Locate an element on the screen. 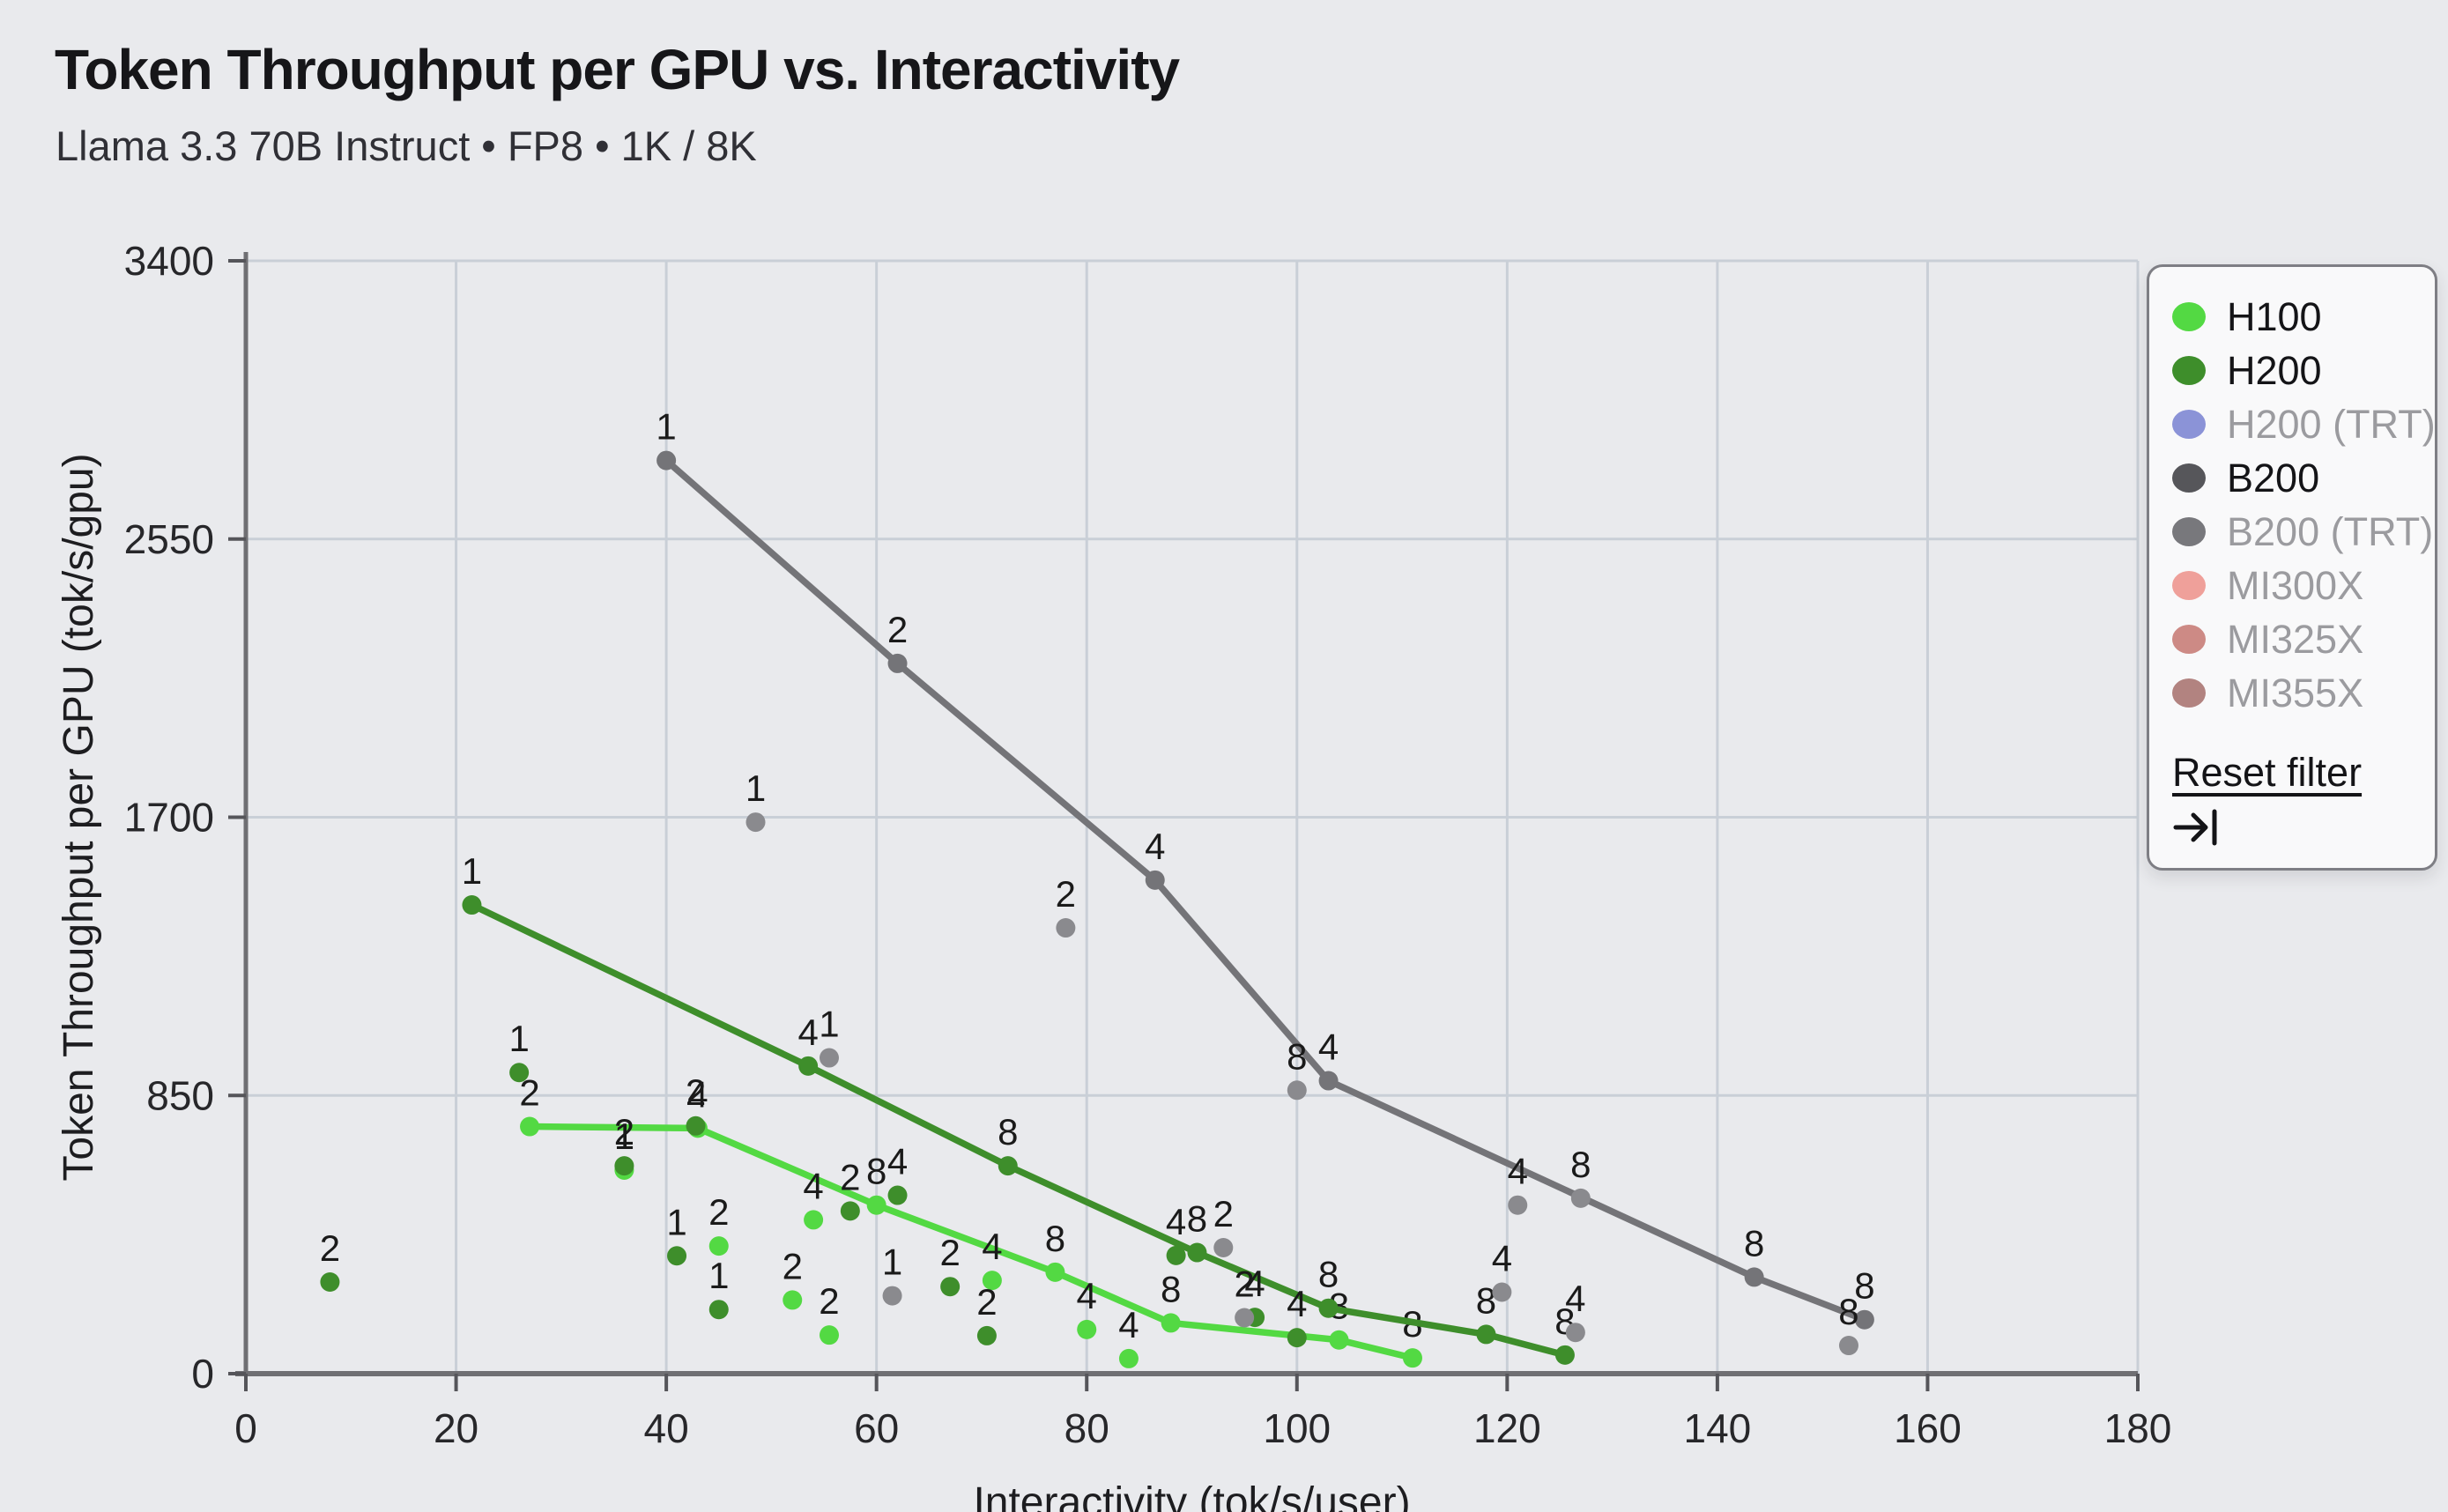  legend-item-mi300x: MI300X is located at coordinates (2292, 585).